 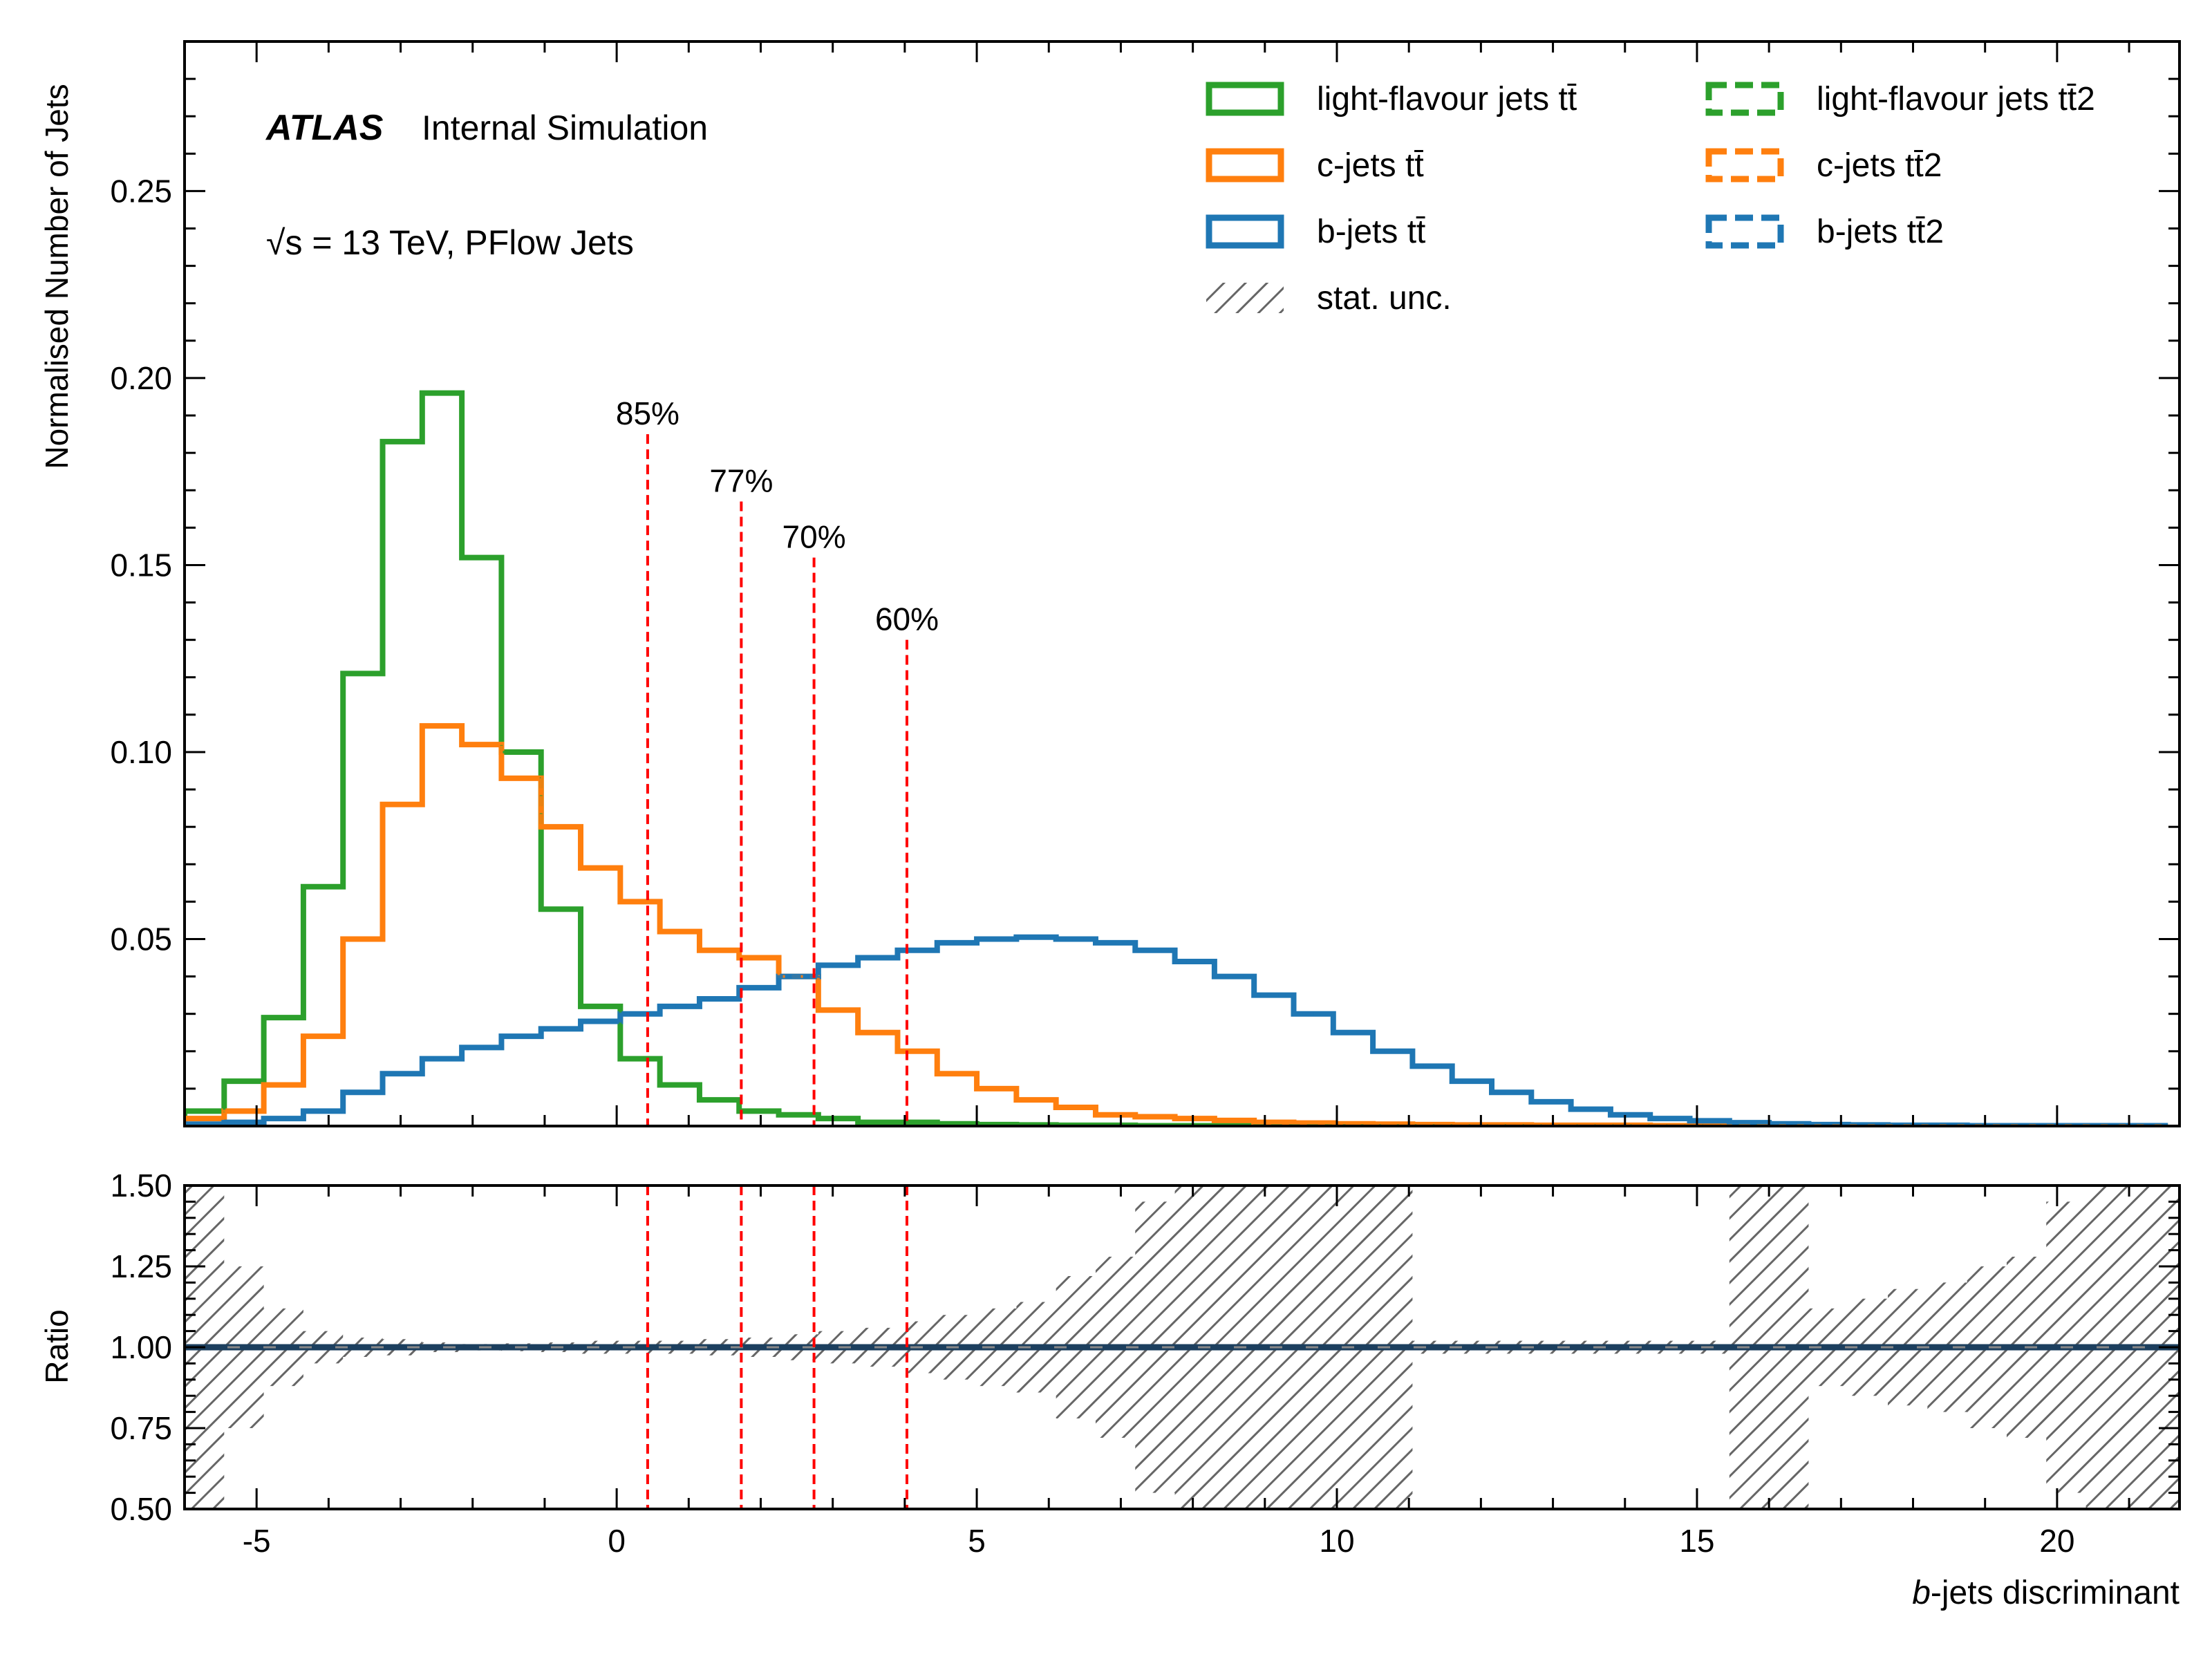 What do you see at coordinates (907, 619) in the screenshot?
I see `working-point-label: 60%` at bounding box center [907, 619].